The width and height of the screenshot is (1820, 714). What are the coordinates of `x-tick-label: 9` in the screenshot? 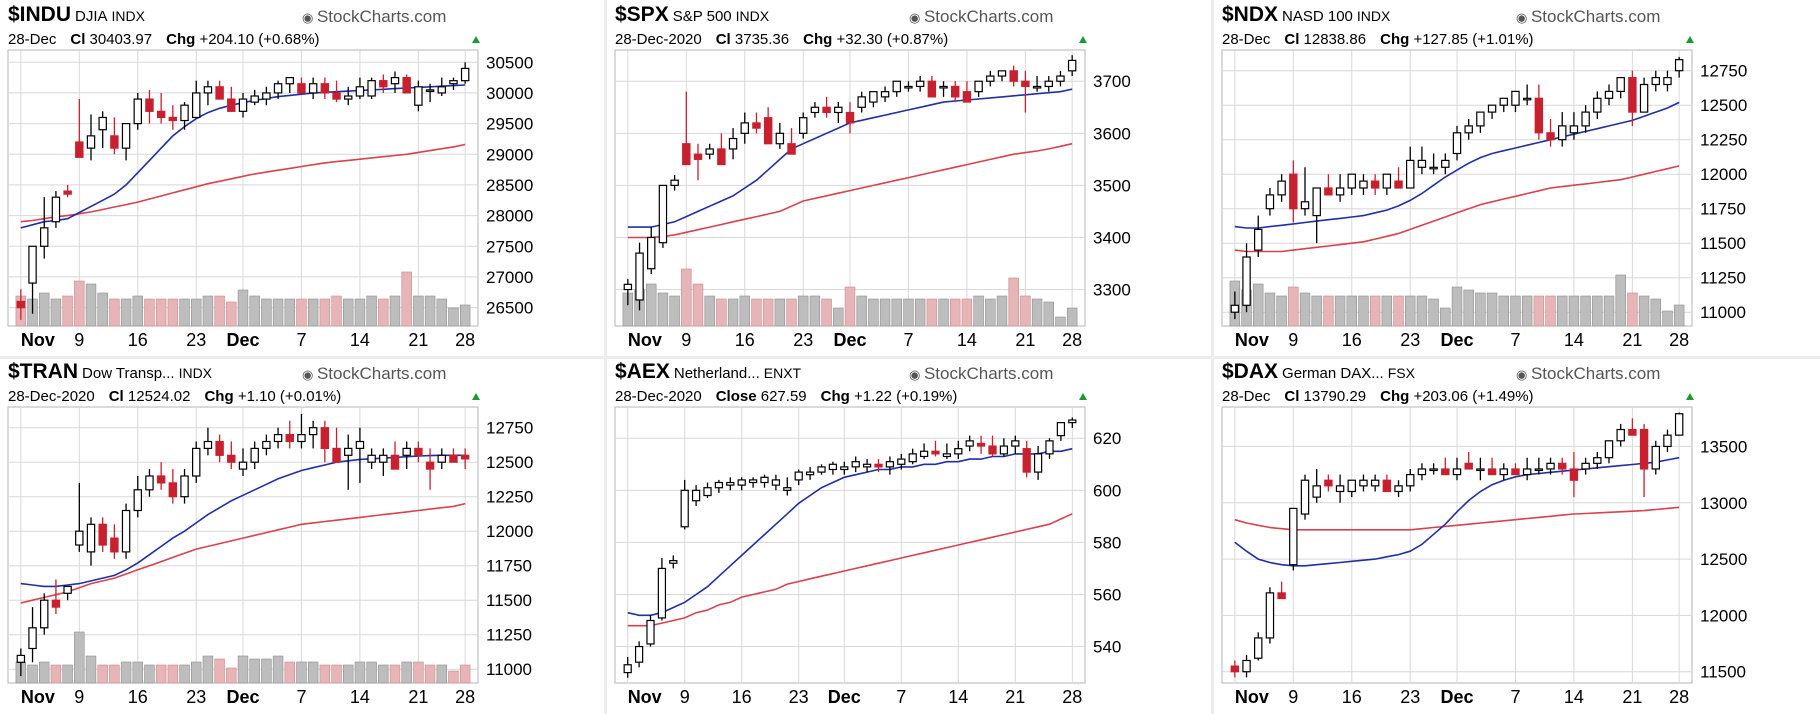 It's located at (686, 340).